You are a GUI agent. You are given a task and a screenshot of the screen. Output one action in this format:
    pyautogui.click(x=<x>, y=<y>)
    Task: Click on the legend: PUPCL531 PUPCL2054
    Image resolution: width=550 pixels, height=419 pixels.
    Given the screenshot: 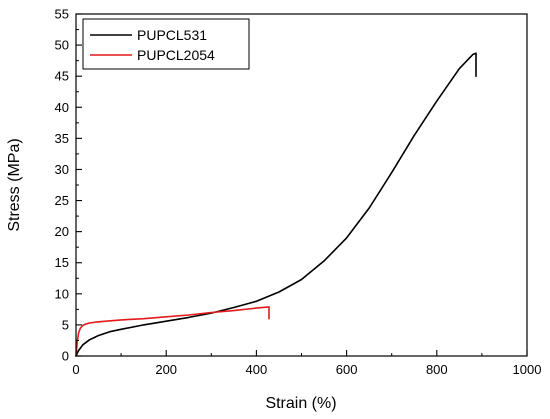 What is the action you would take?
    pyautogui.click(x=166, y=44)
    